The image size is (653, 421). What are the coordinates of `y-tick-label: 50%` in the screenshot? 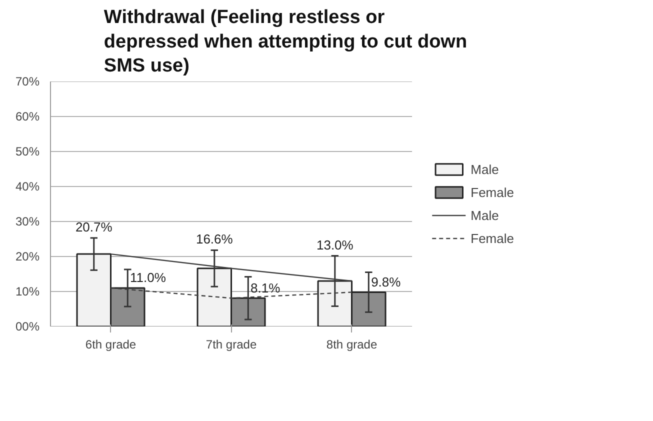 It's located at (27, 151).